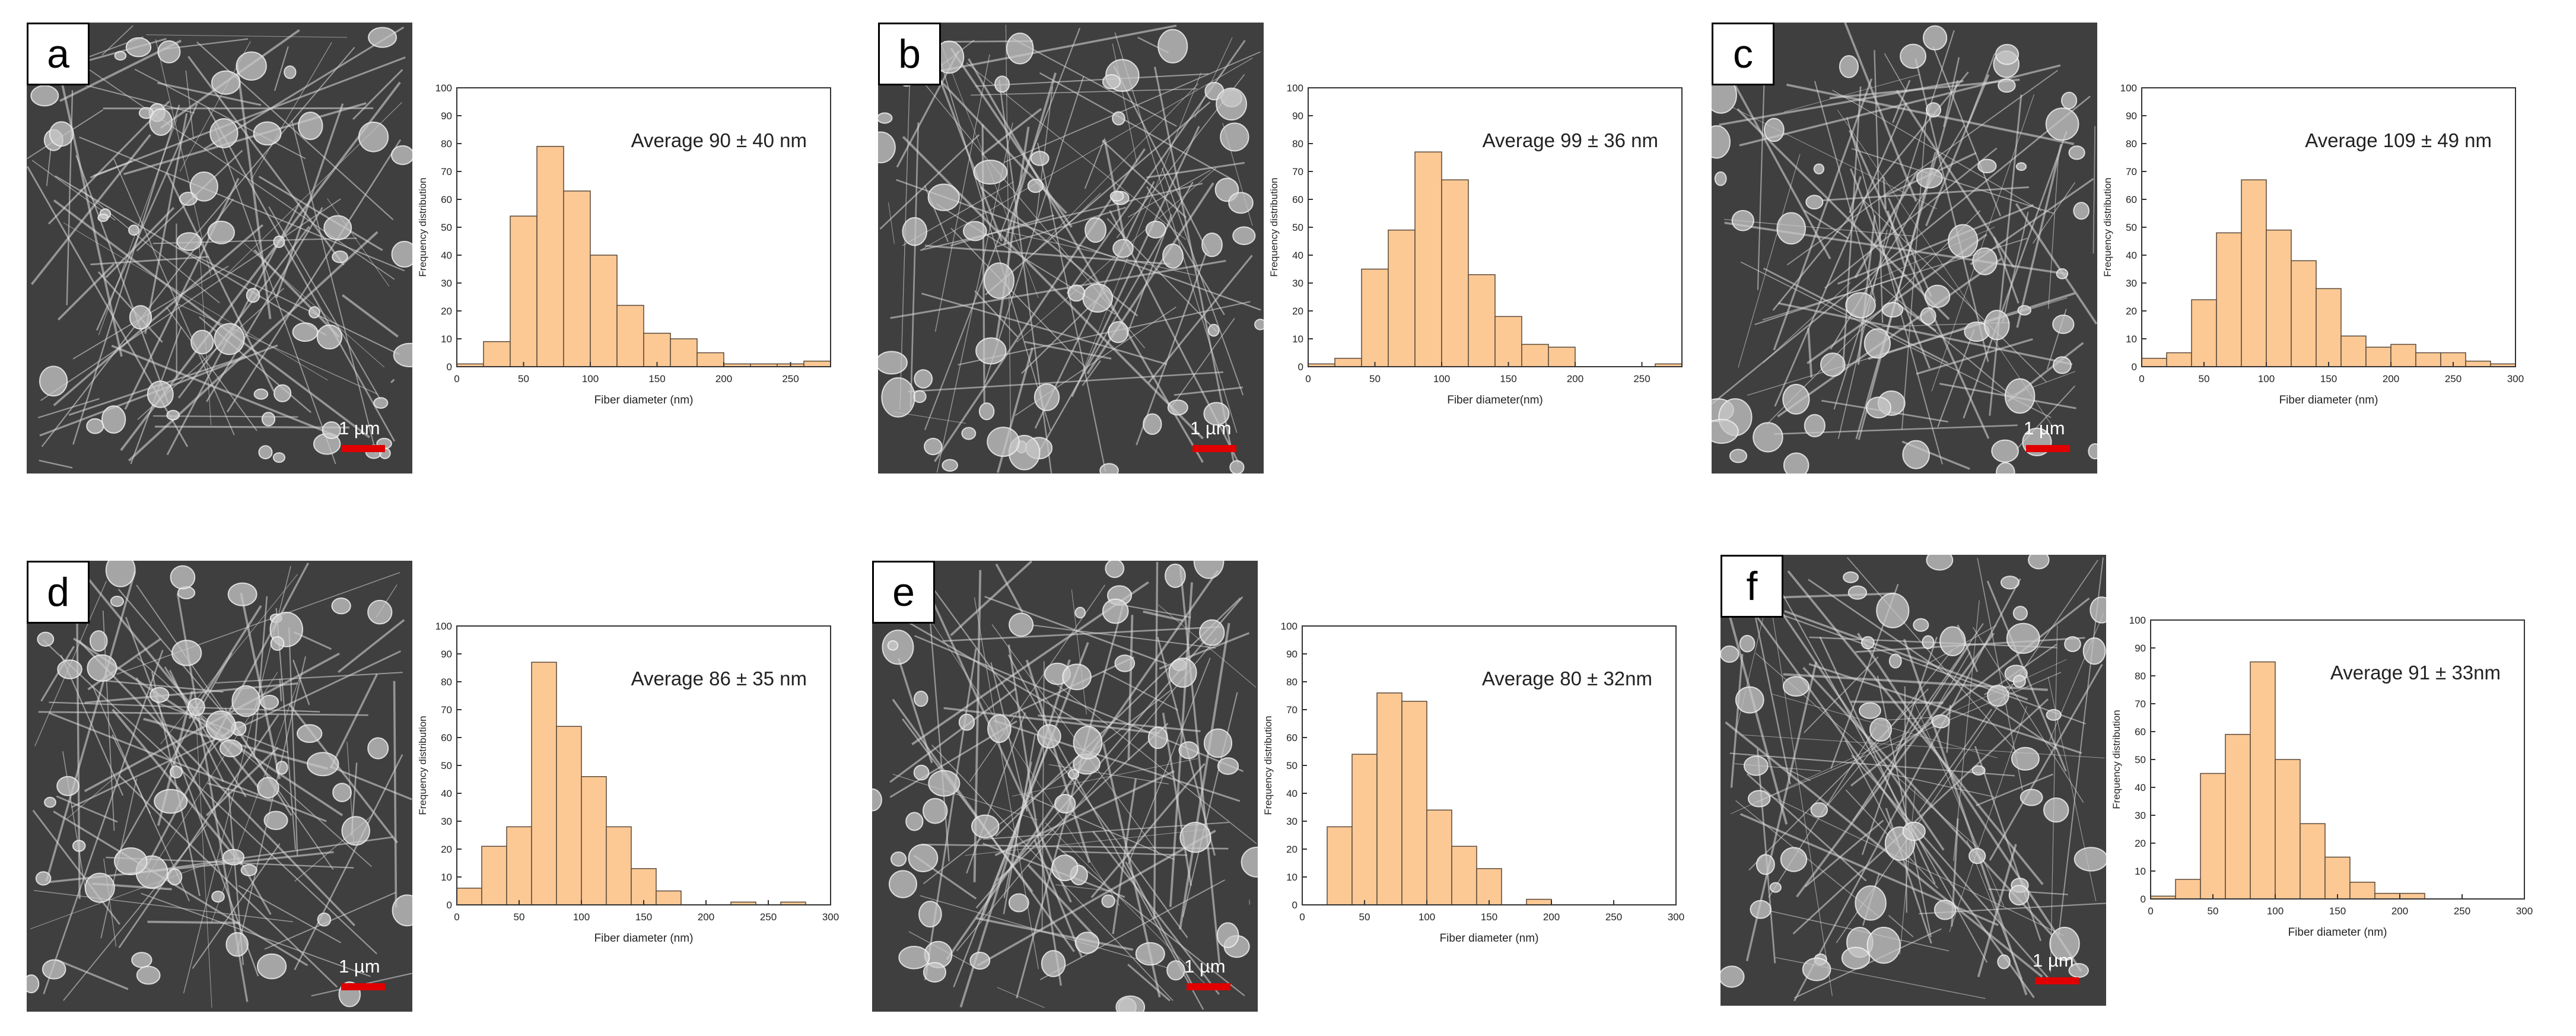  What do you see at coordinates (719, 678) in the screenshot?
I see `average-annotation: Average 86 ± 35 nm` at bounding box center [719, 678].